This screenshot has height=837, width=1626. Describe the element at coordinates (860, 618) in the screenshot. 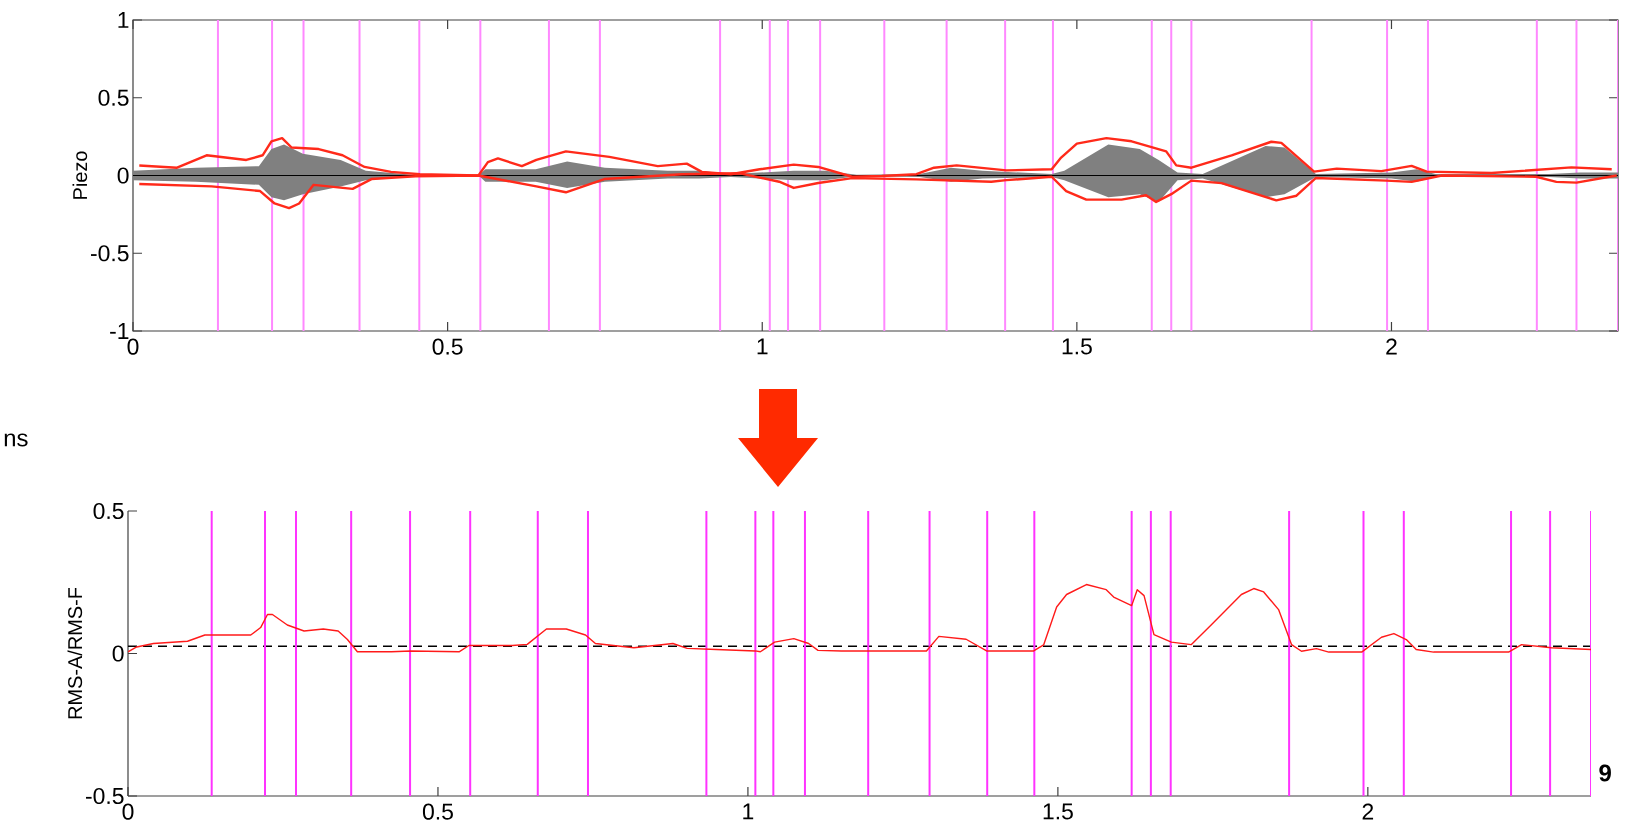

I see `line-series` at that location.